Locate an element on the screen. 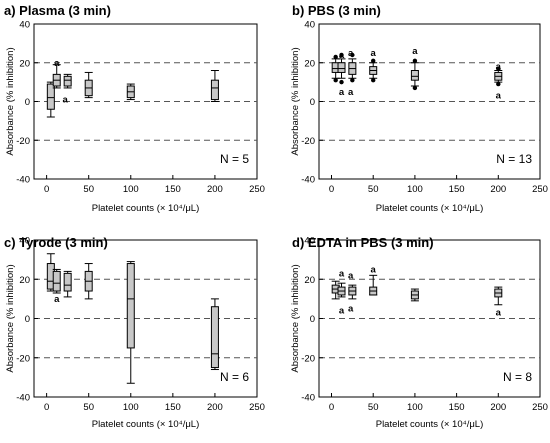  n-label: N = 8 is located at coordinates (517, 377).